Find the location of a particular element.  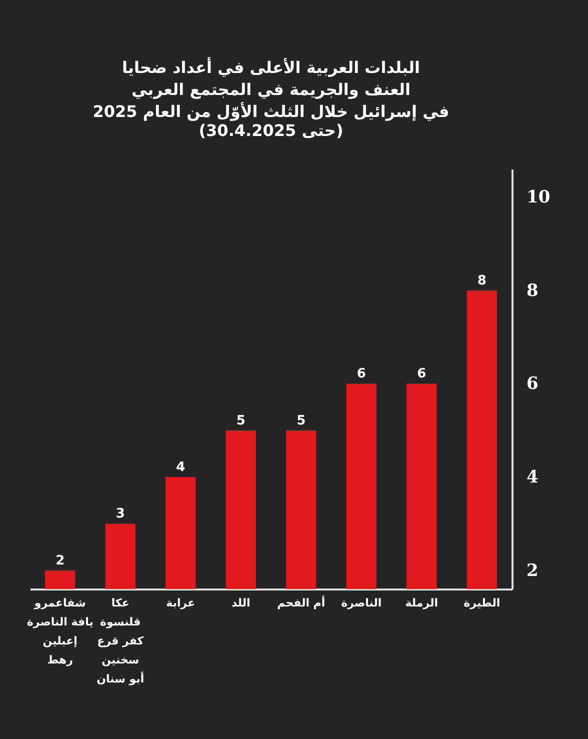

y-tick-label: 6 is located at coordinates (532, 384).